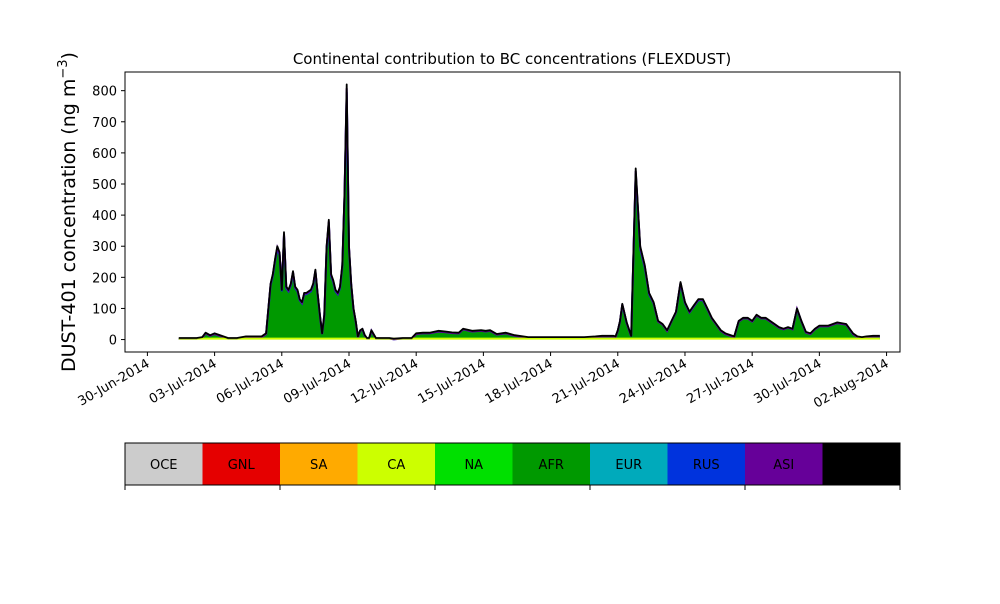  What do you see at coordinates (183, 381) in the screenshot?
I see `x-tick-label: 03-Jul-2014` at bounding box center [183, 381].